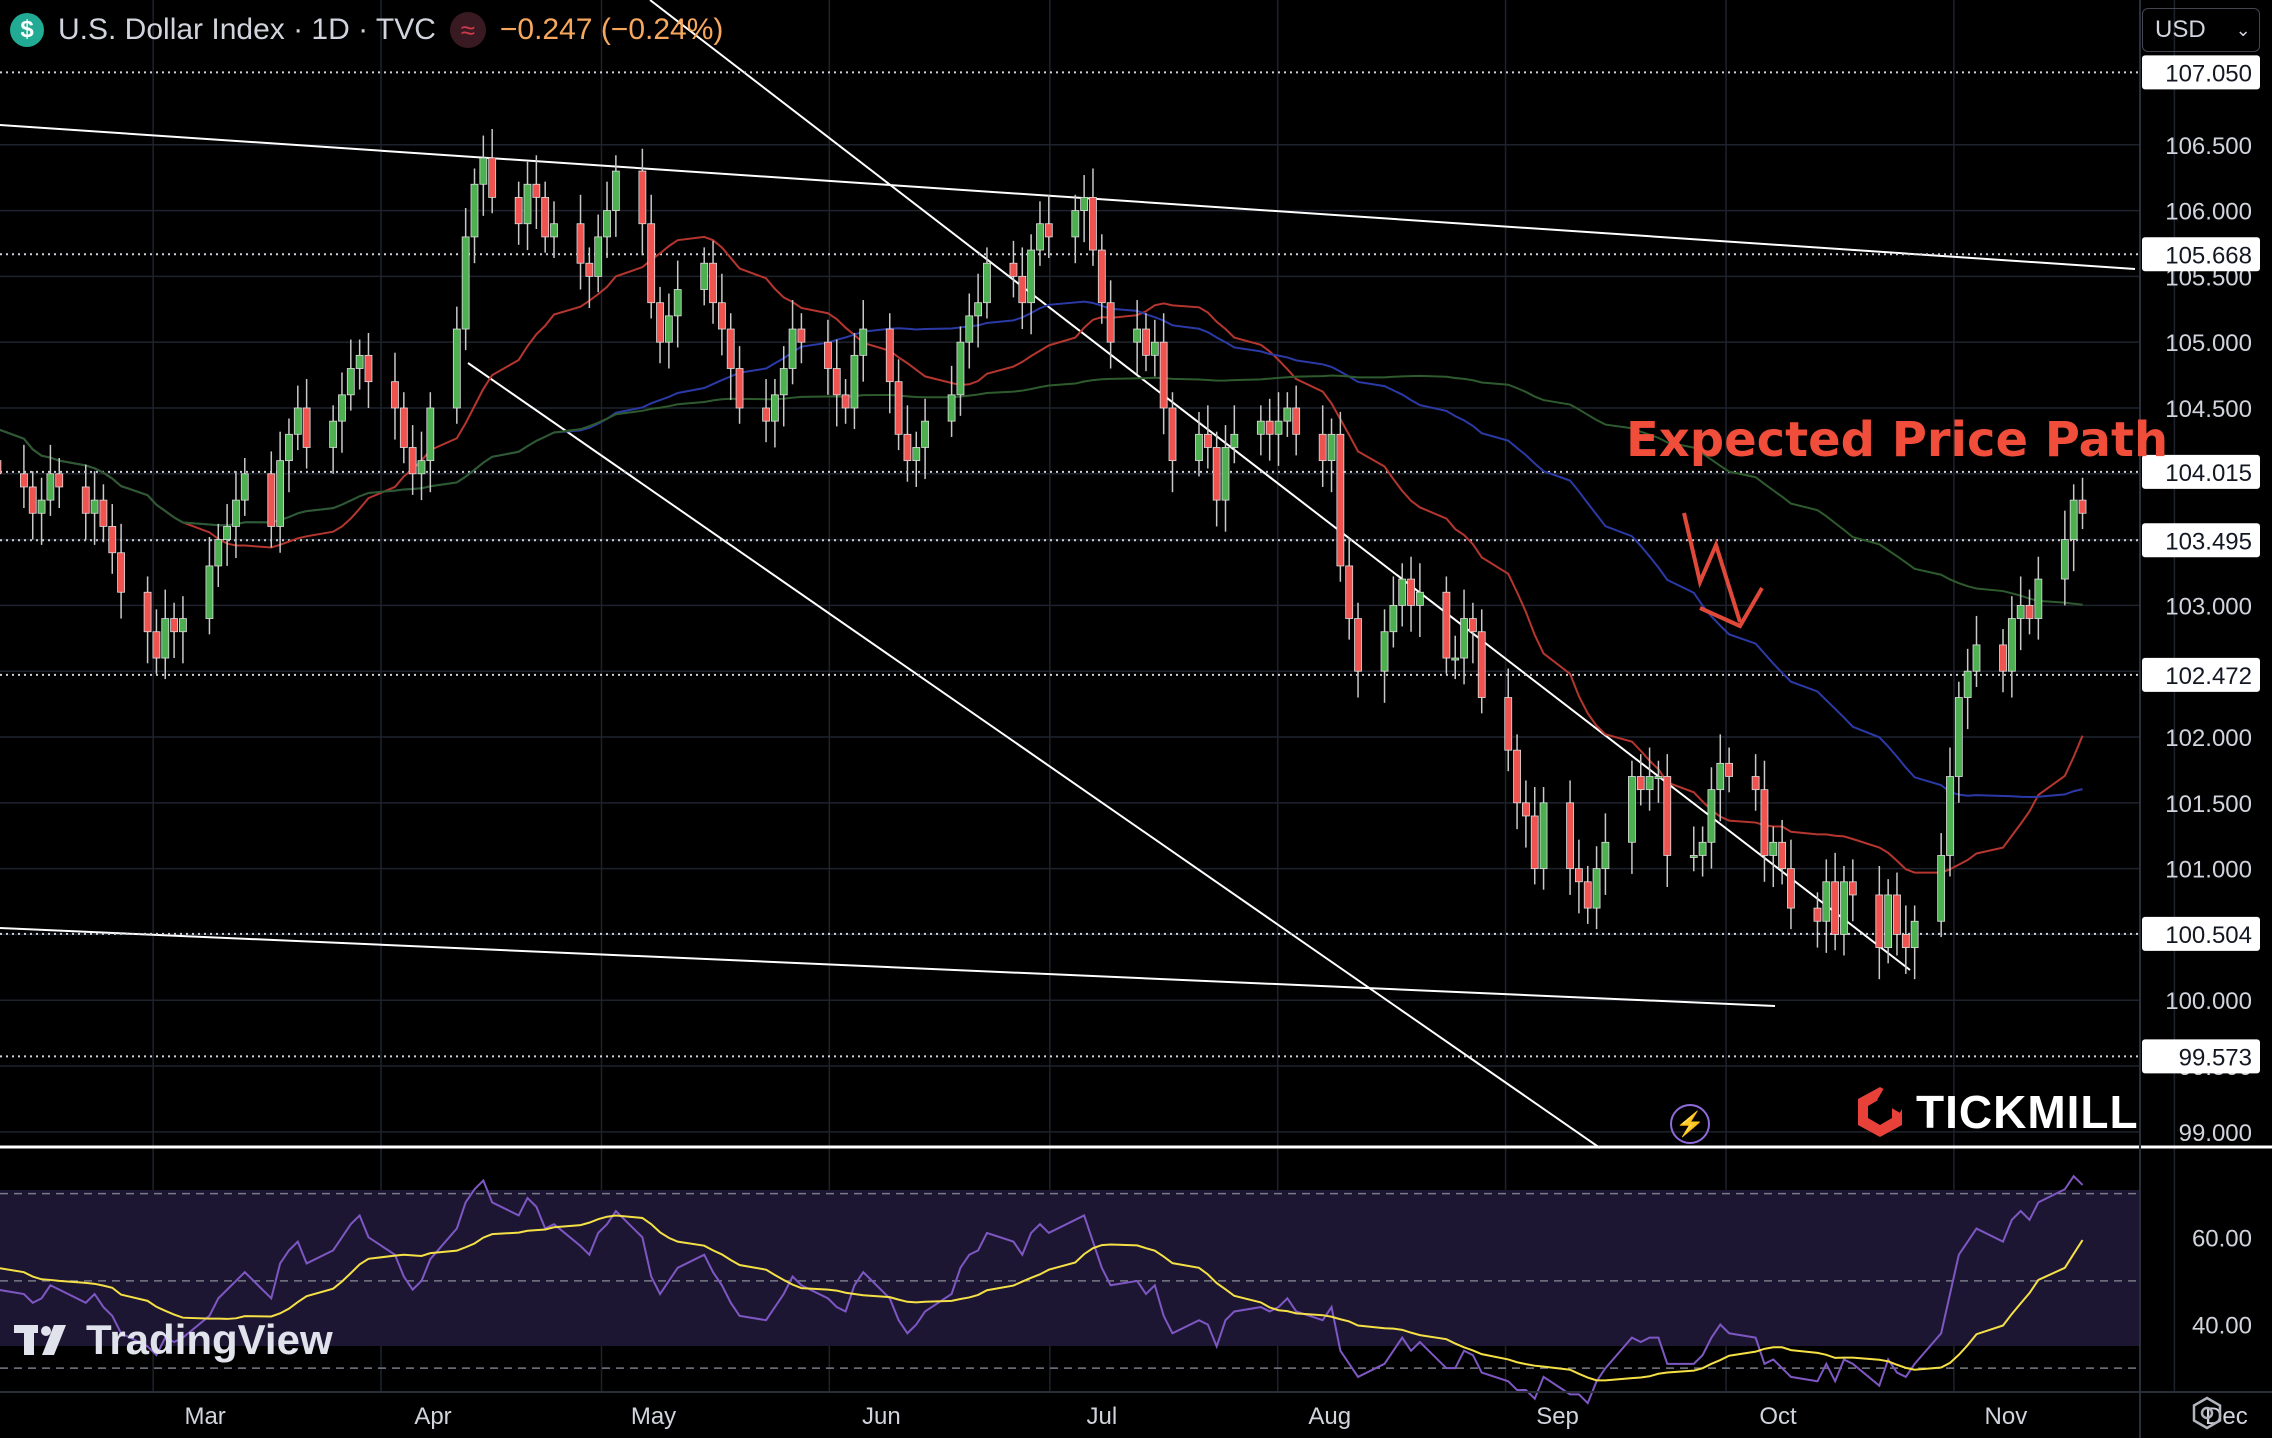 This screenshot has height=1438, width=2272. I want to click on time-tick-label: Nov, so click(2006, 1416).